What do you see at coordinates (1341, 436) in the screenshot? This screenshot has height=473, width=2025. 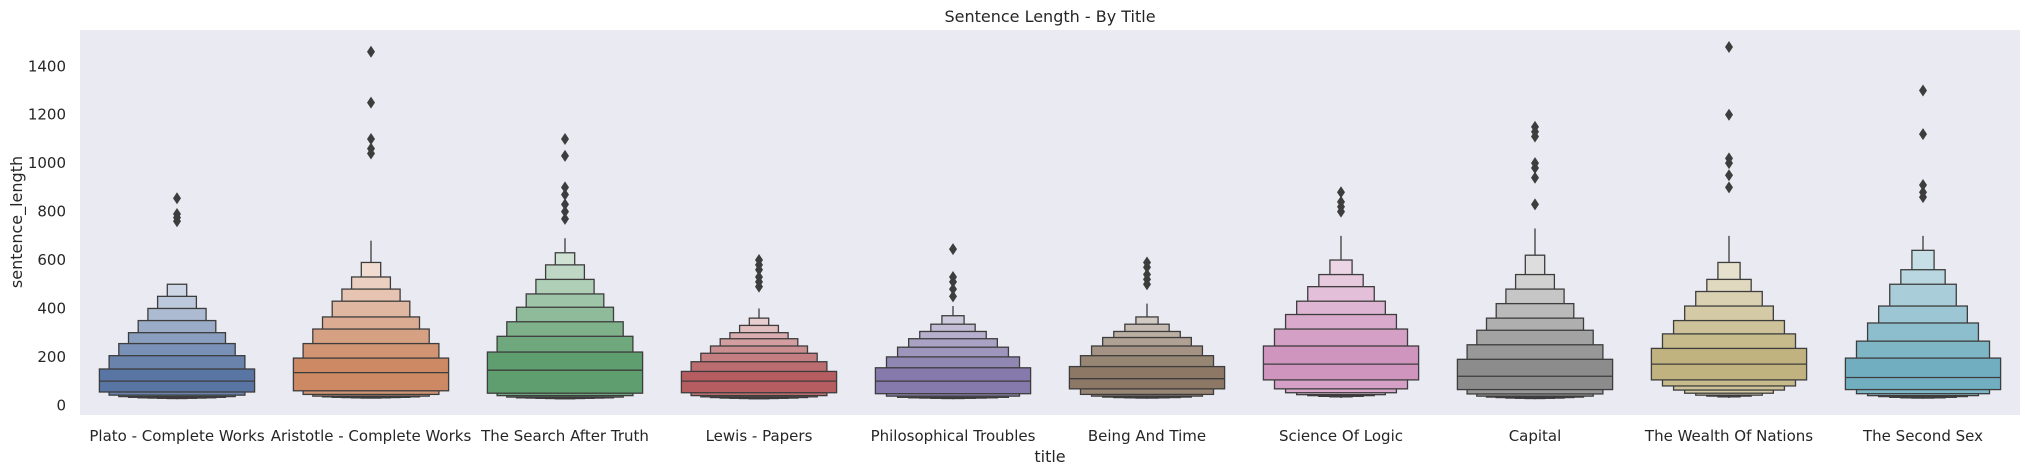 I see `x-tick-label-7: Science Of Logic` at bounding box center [1341, 436].